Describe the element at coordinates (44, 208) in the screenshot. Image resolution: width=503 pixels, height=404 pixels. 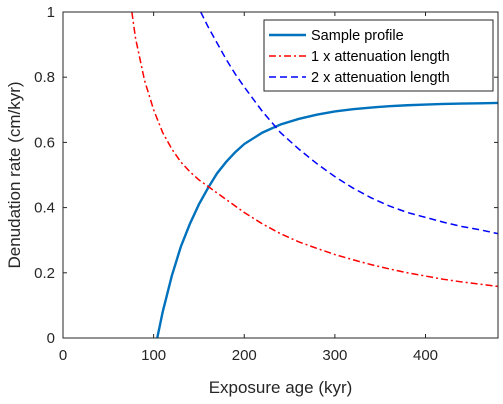
I see `y-tick-label: 0.4` at that location.